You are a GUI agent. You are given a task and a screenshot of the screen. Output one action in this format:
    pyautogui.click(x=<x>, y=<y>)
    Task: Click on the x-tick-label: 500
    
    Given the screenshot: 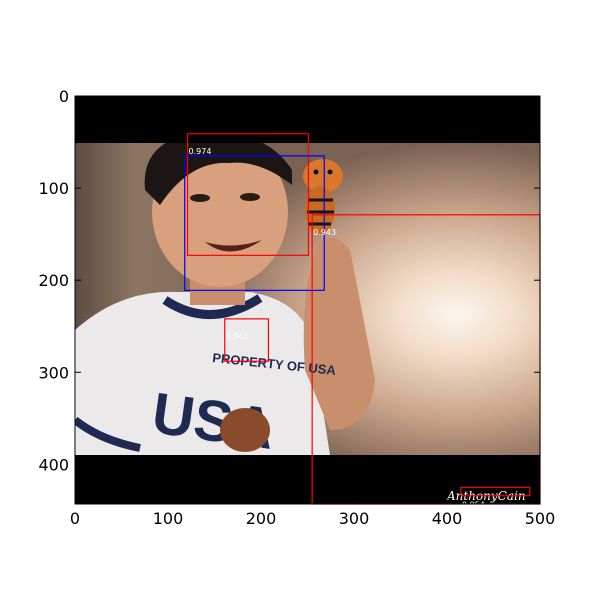 What is the action you would take?
    pyautogui.click(x=540, y=518)
    